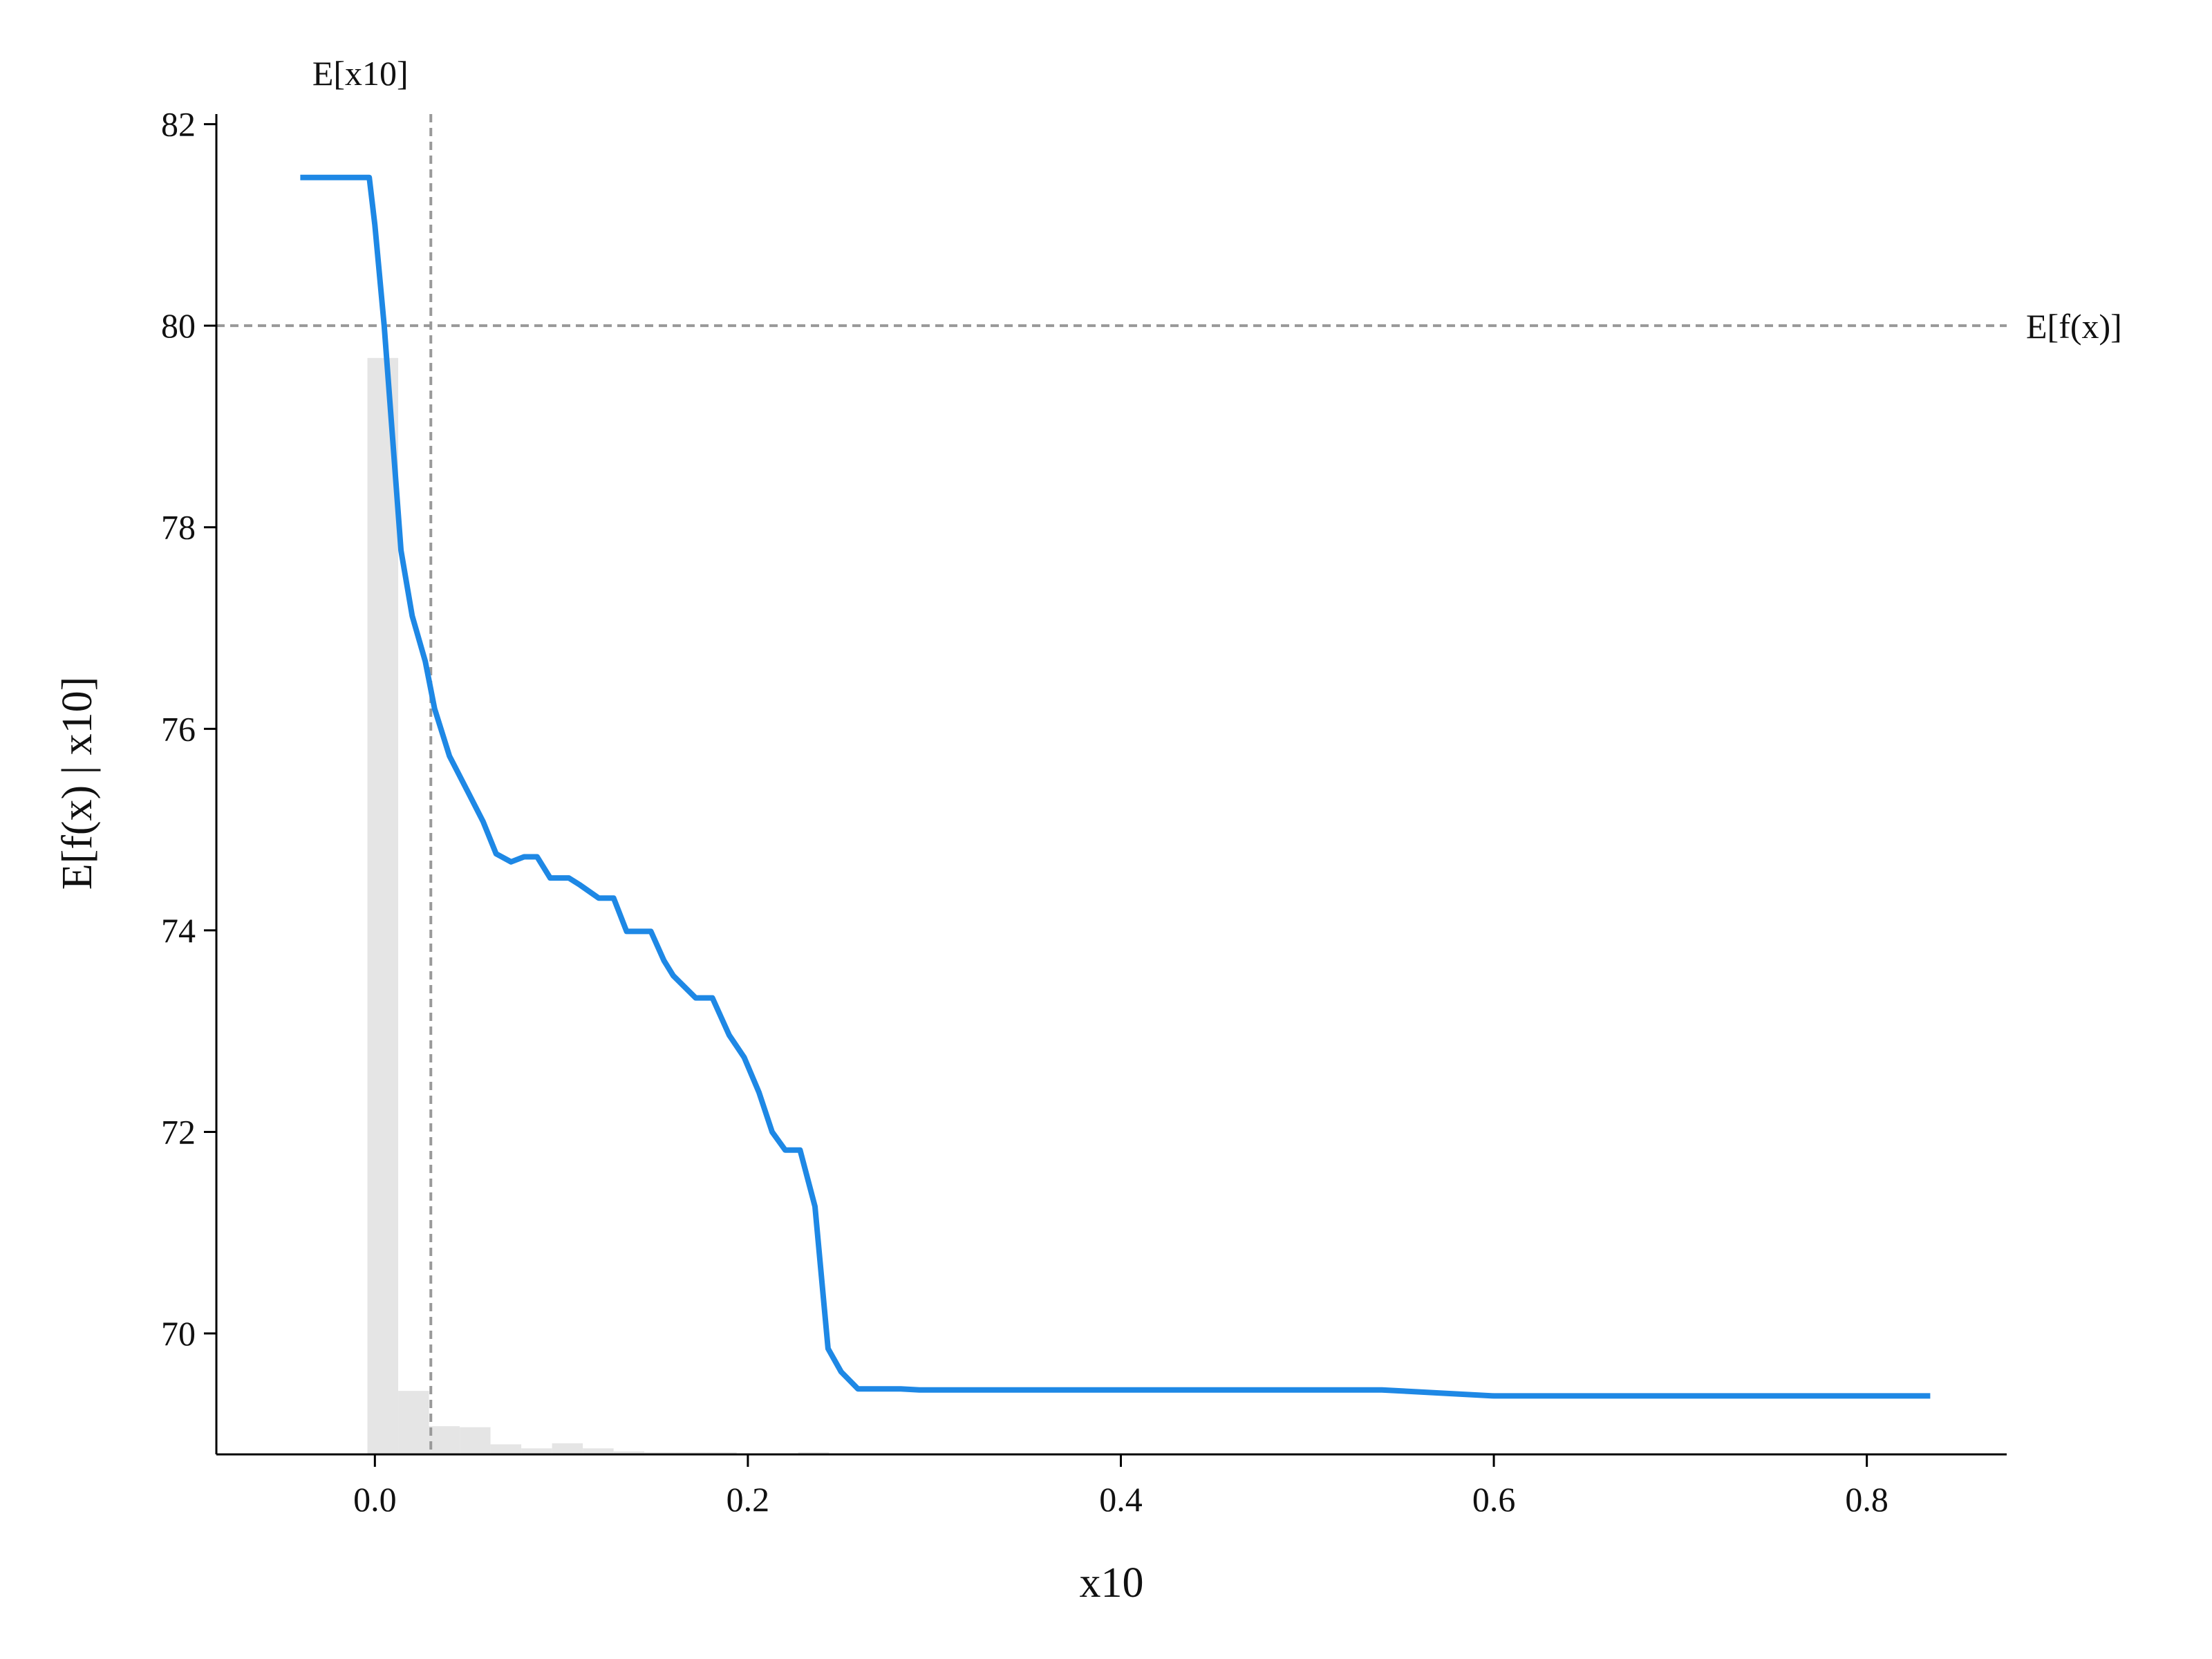 Image resolution: width=2212 pixels, height=1659 pixels. Describe the element at coordinates (178, 1131) in the screenshot. I see `y-tick-label: 72` at that location.